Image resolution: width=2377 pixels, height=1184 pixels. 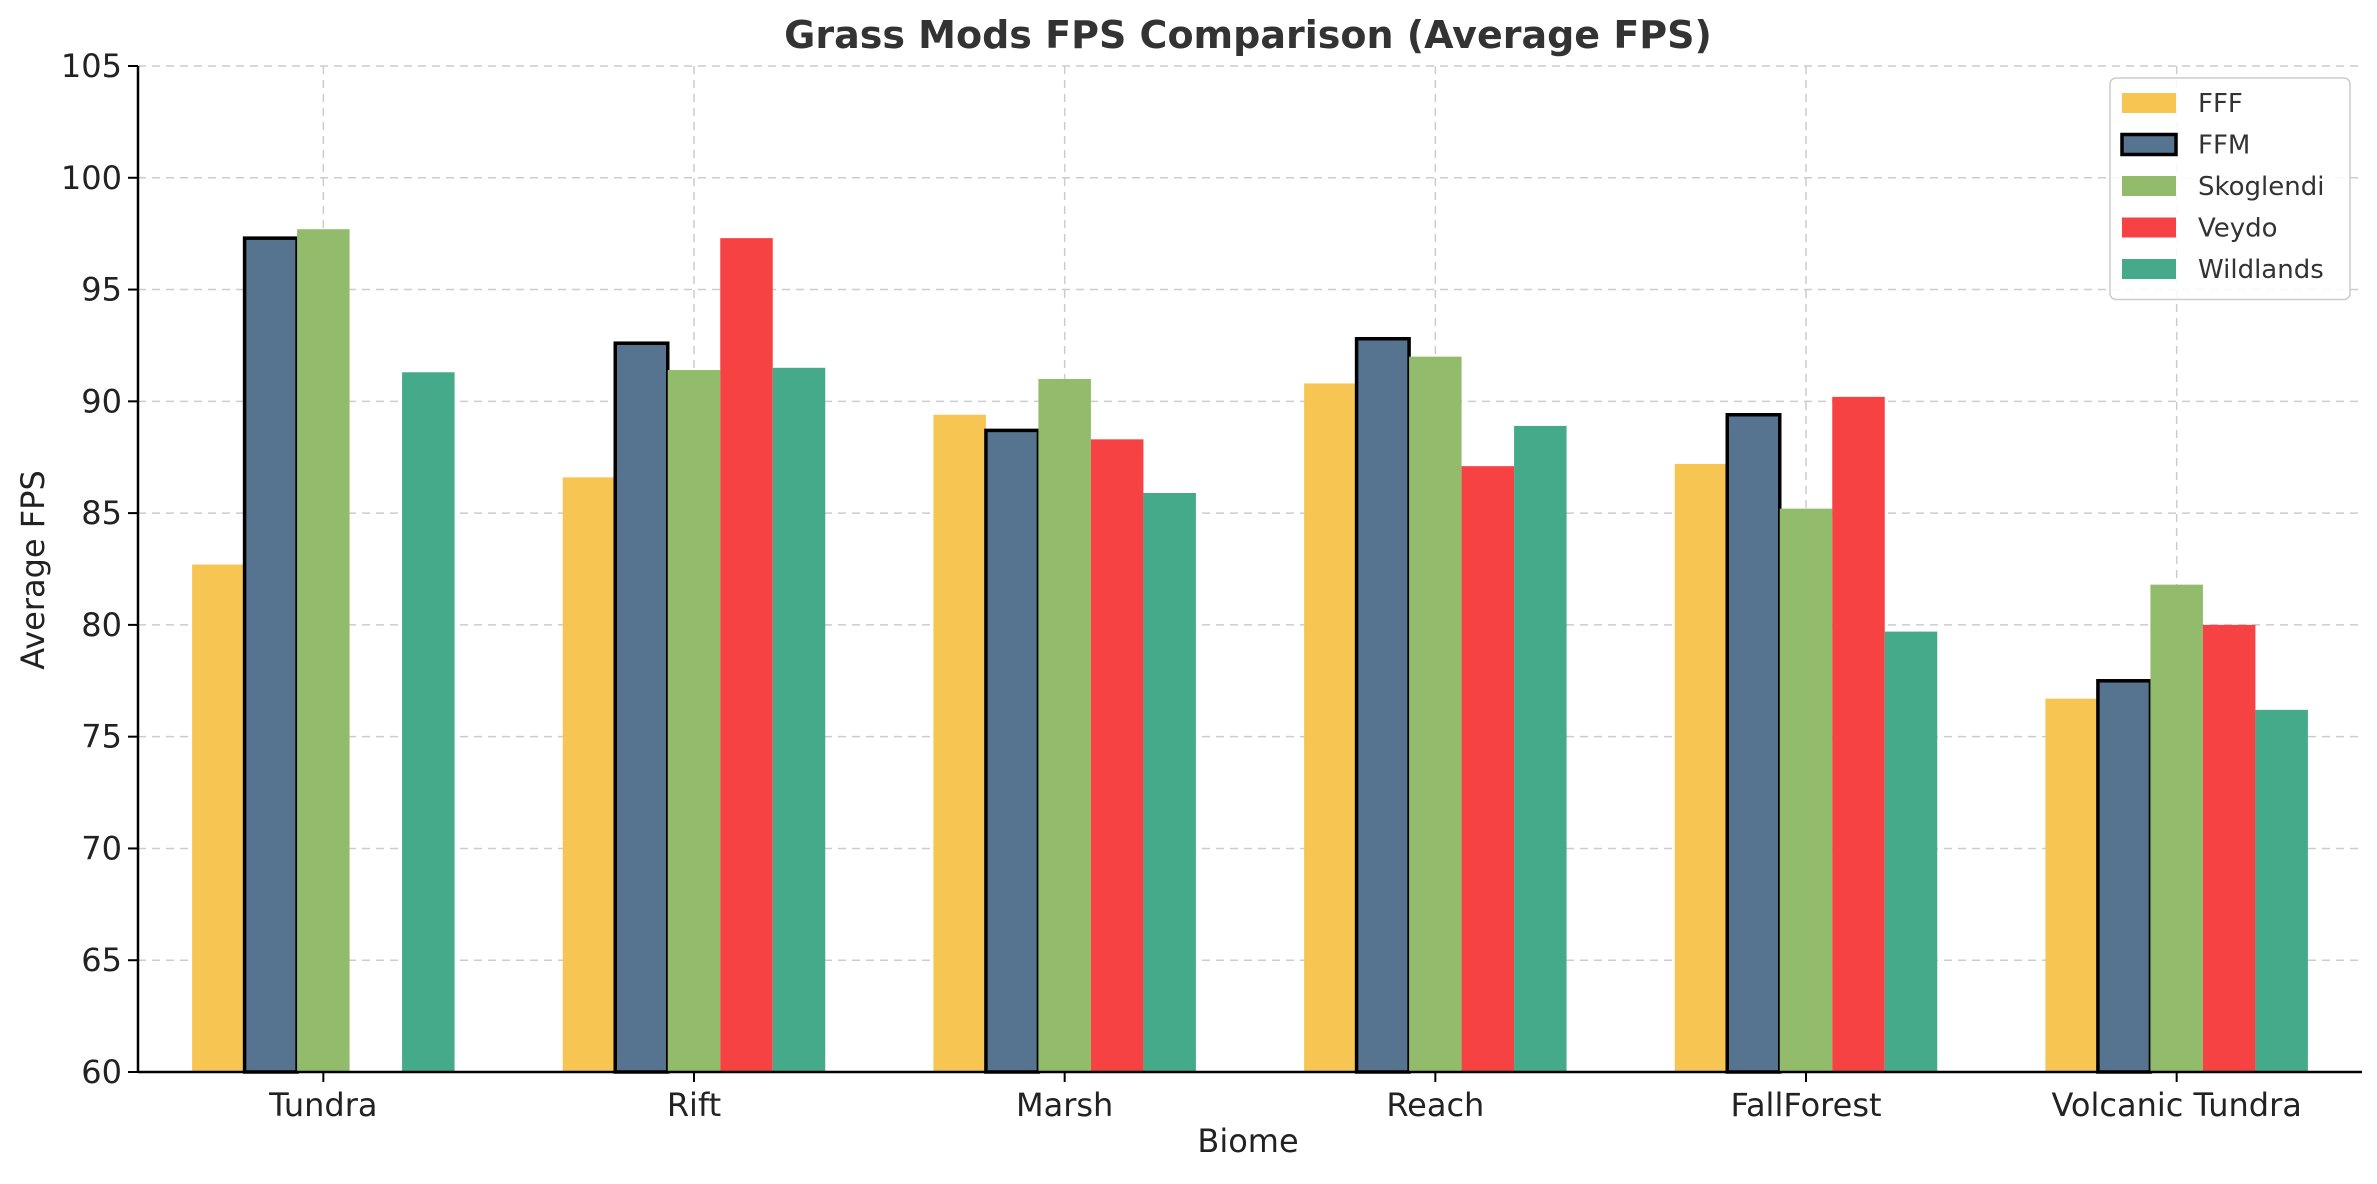 What do you see at coordinates (323, 650) in the screenshot?
I see `bar-skoglendi-tundra` at bounding box center [323, 650].